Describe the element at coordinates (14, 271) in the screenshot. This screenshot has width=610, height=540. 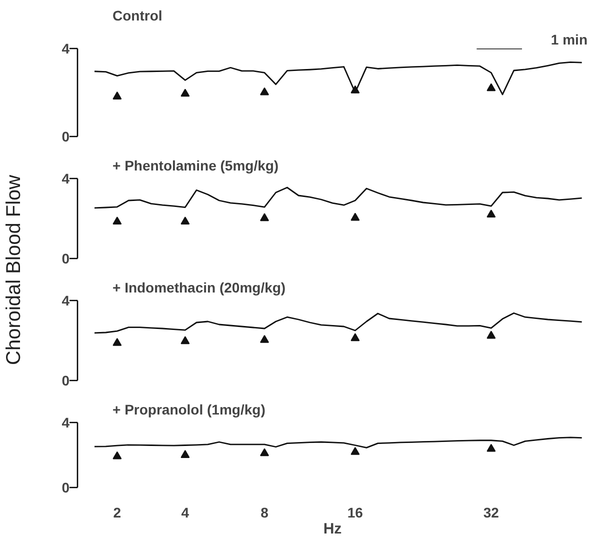
I see `y-axis-title: Choroidal Blood Flow` at that location.